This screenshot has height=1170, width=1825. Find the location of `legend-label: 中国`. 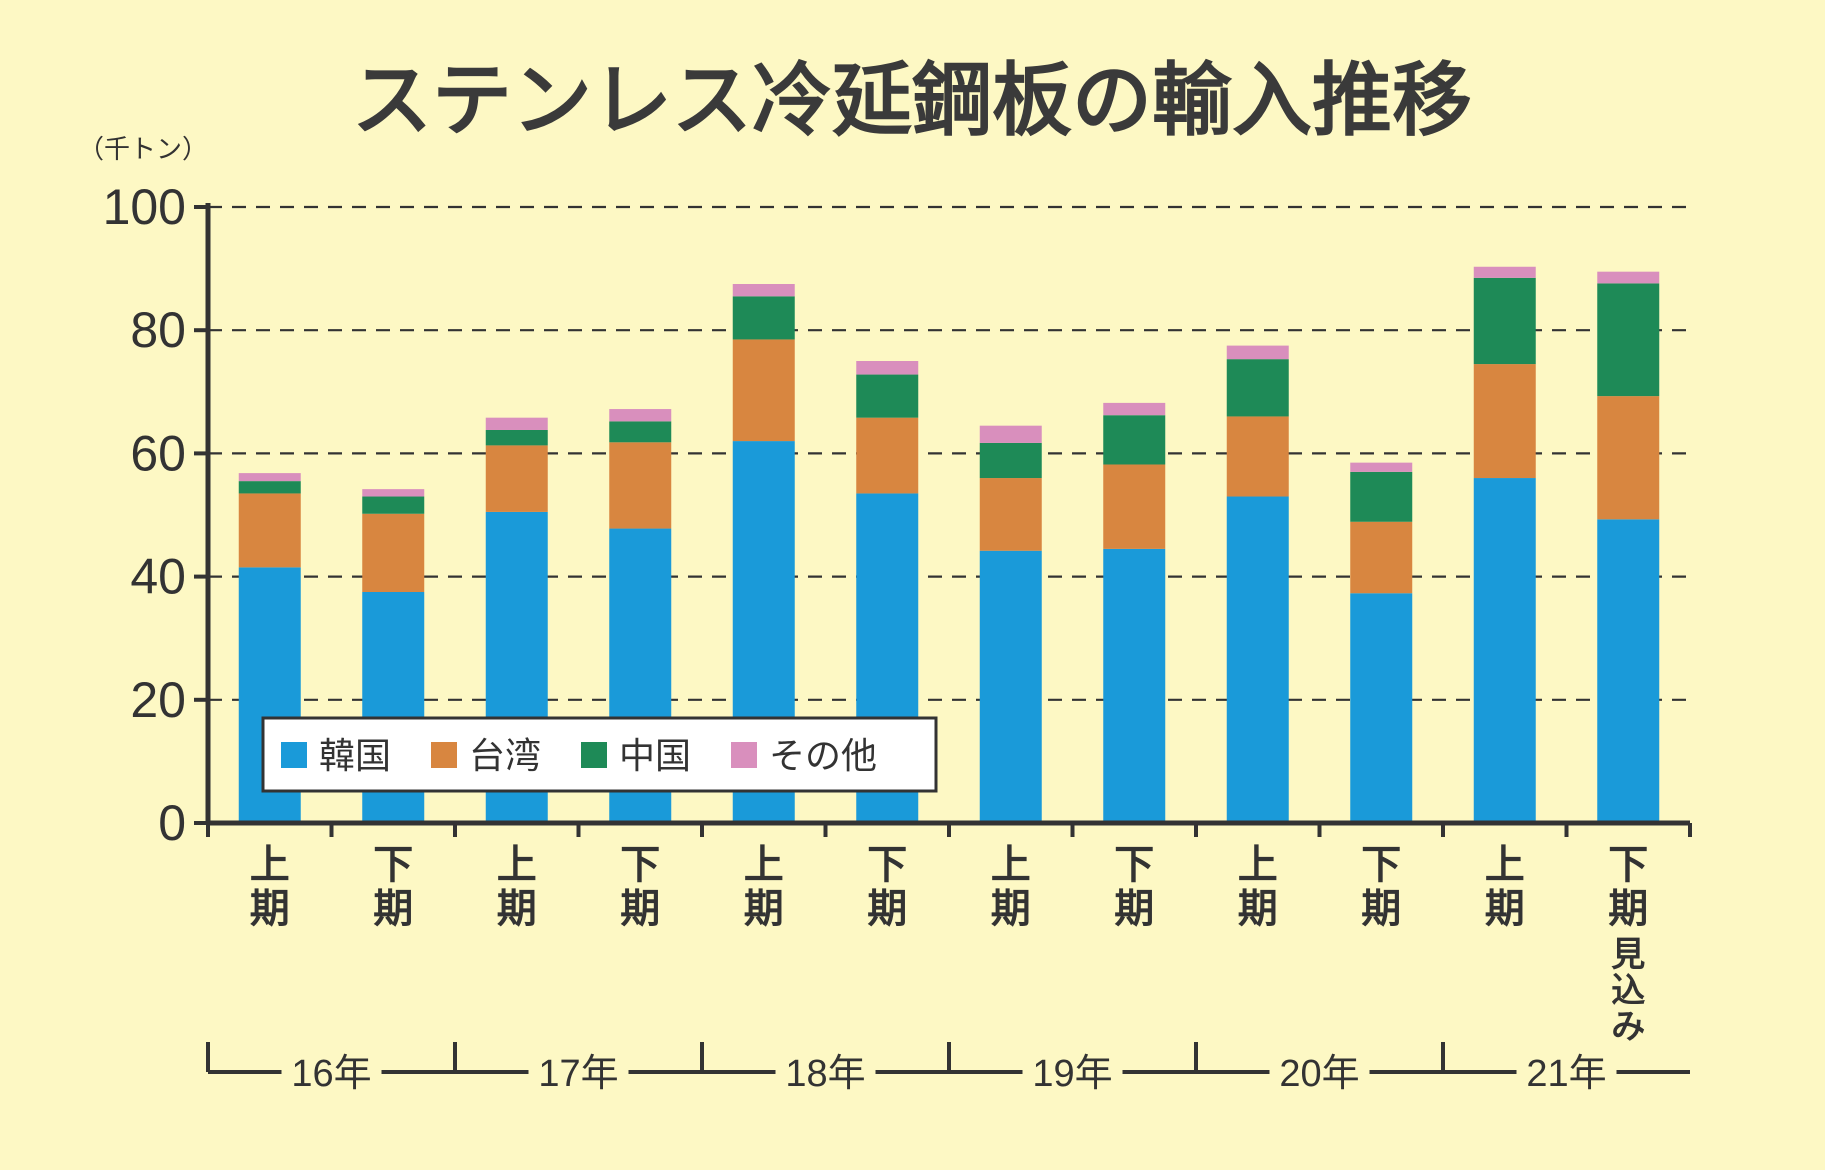

legend-label: 中国 is located at coordinates (655, 756).